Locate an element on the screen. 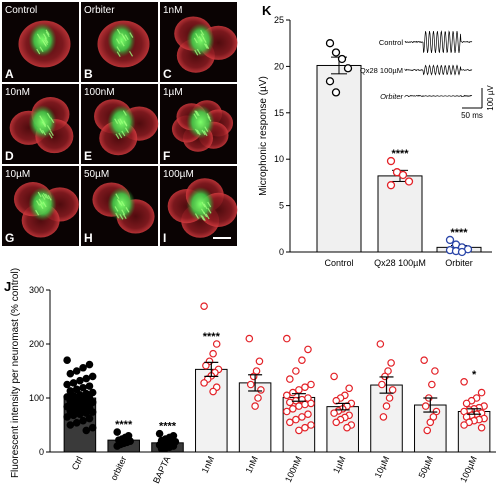 The height and width of the screenshot is (484, 500). k-scale-label-time: 50 ms is located at coordinates (472, 115).